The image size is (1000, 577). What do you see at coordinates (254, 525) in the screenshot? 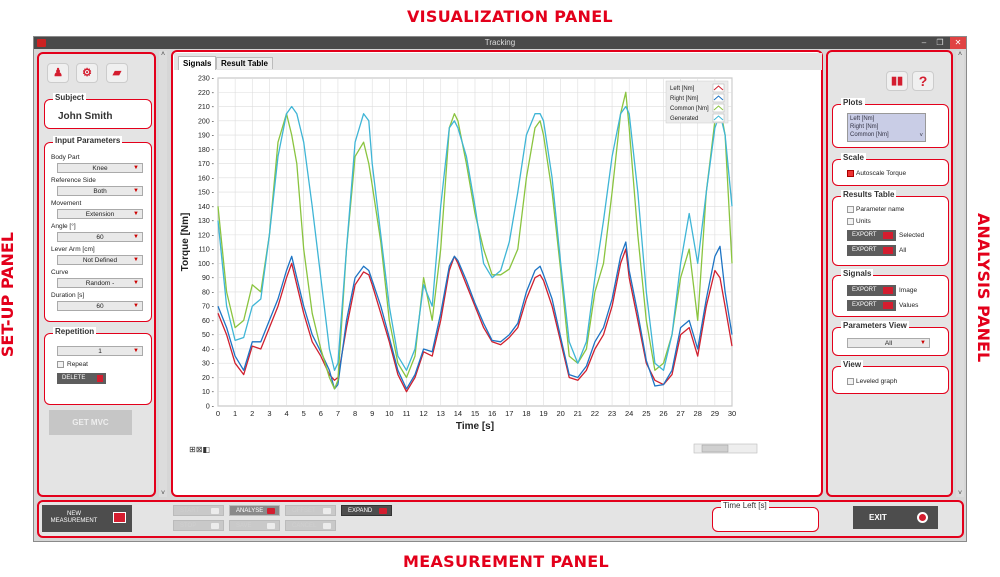
I see `save-button: SAVE` at bounding box center [254, 525].